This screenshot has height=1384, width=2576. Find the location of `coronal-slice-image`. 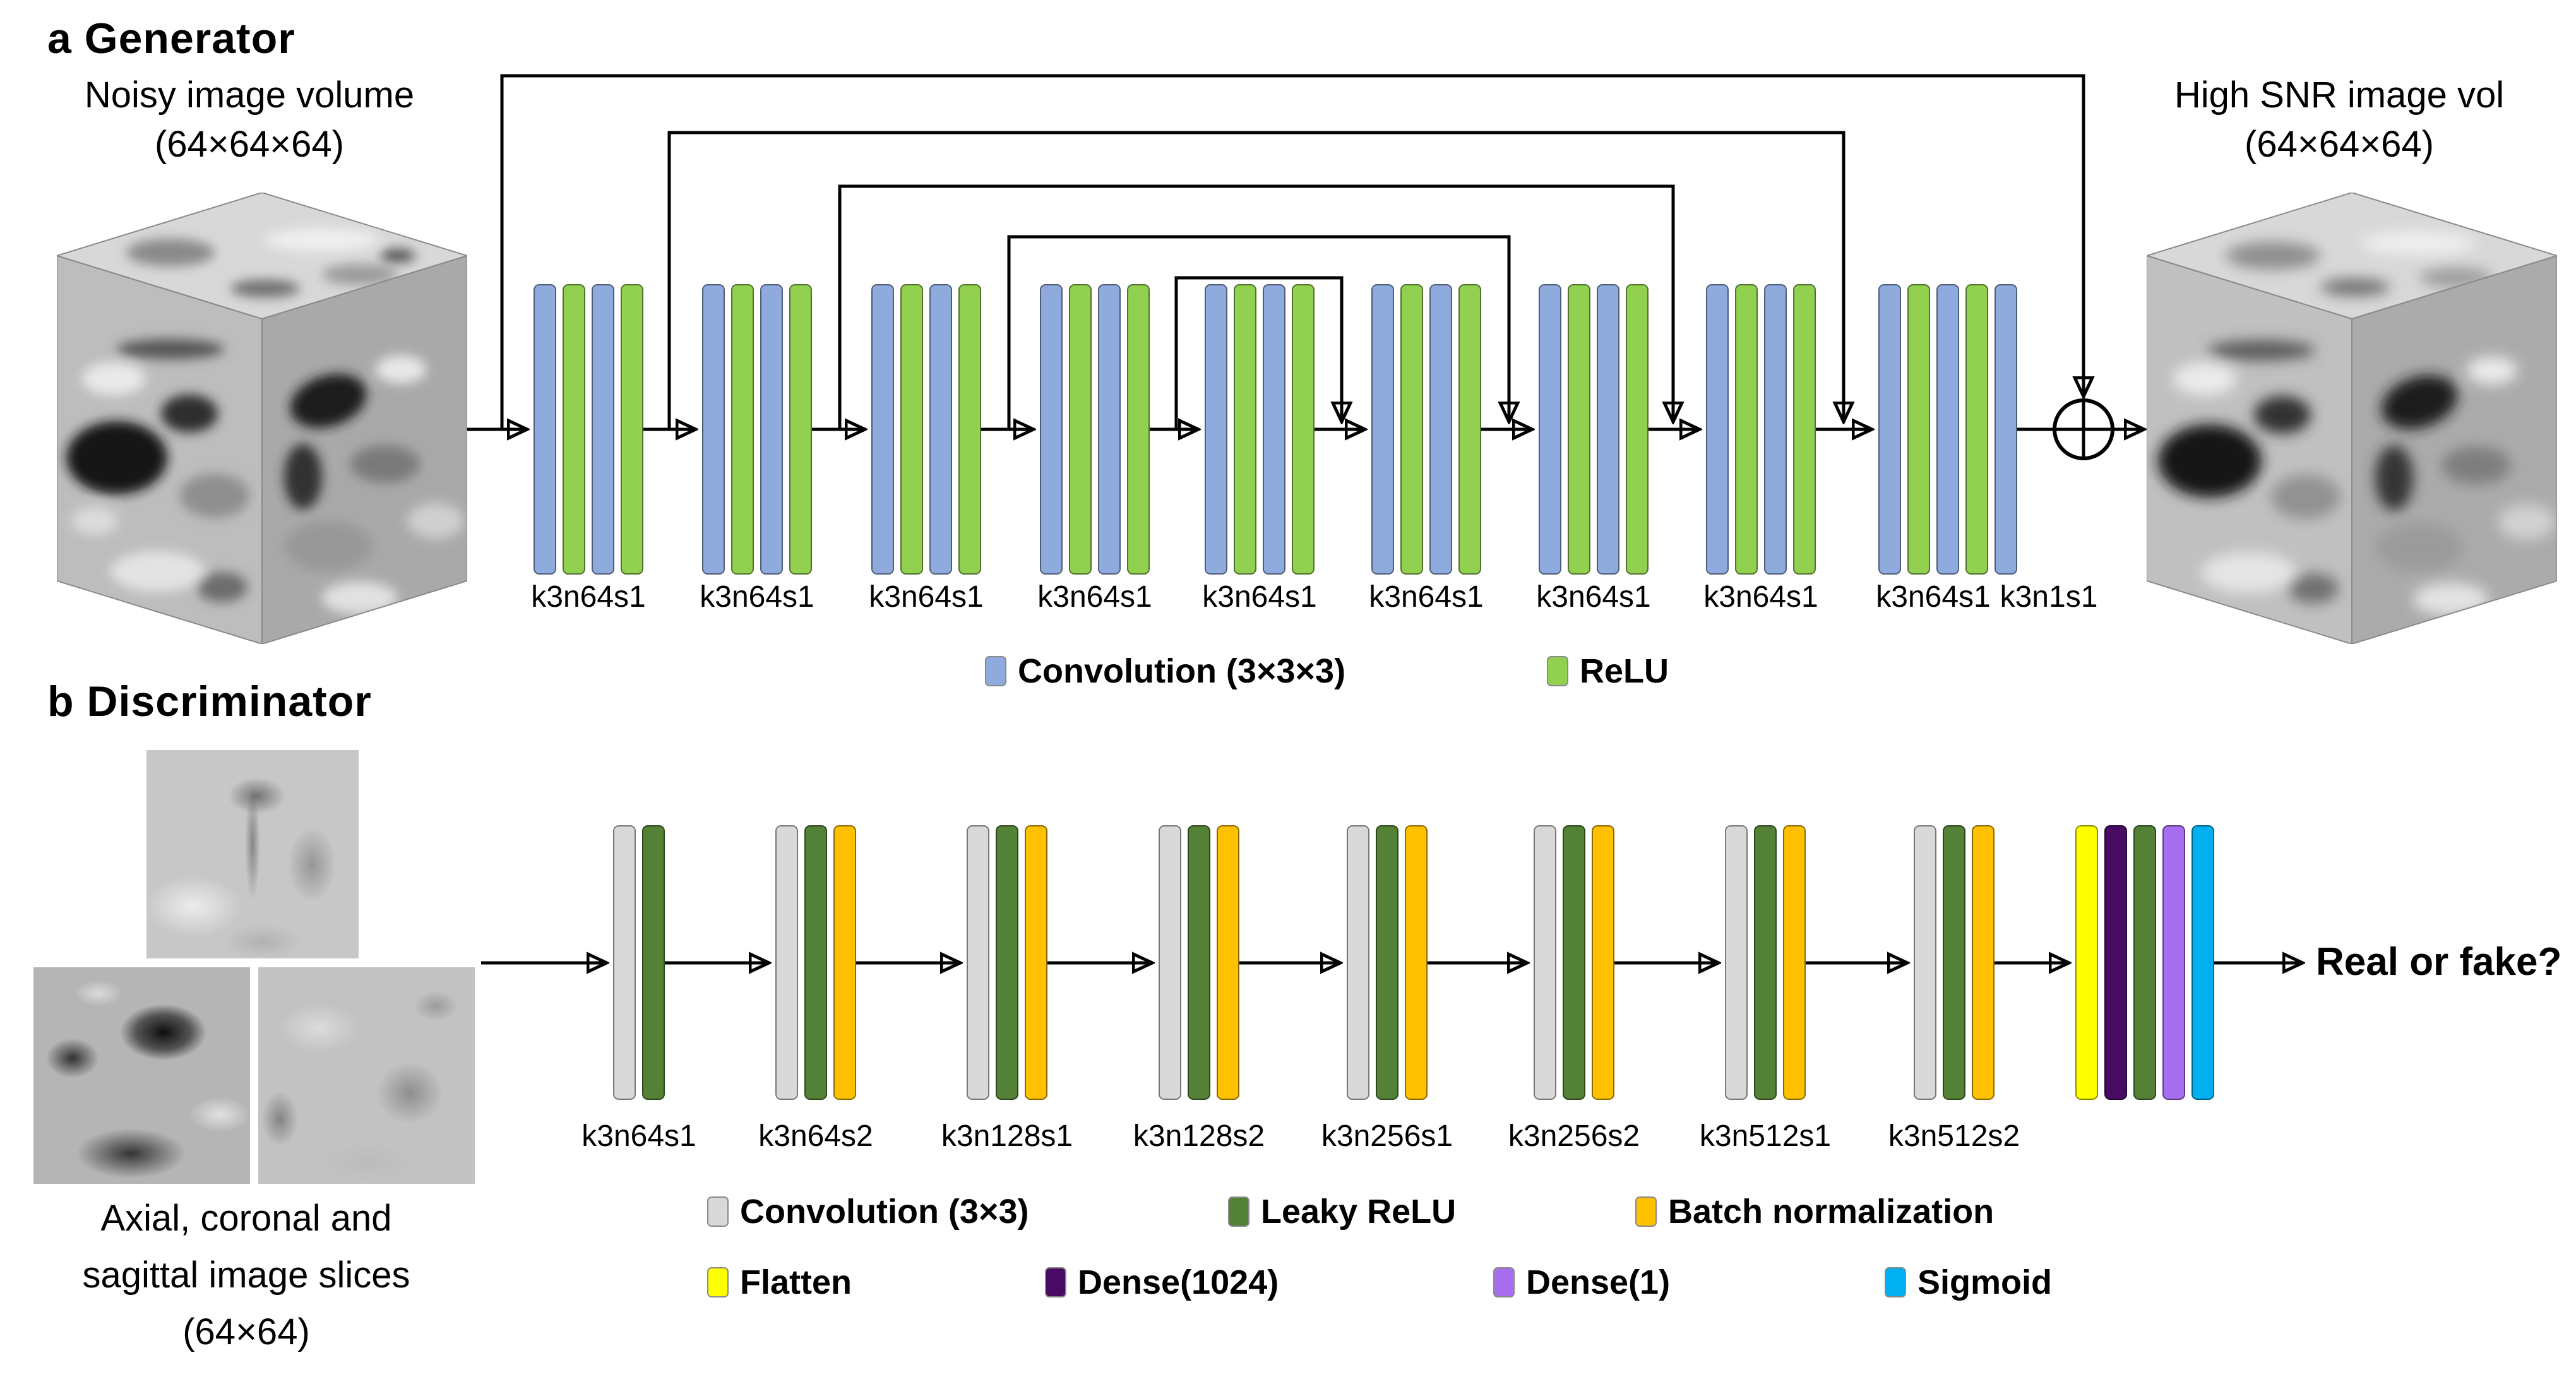

coronal-slice-image is located at coordinates (141, 1075).